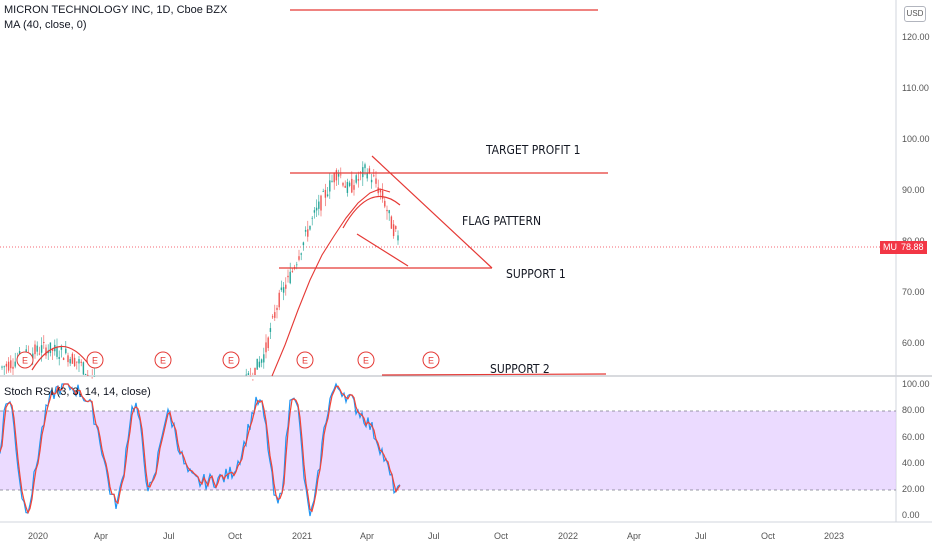 The width and height of the screenshot is (932, 550). I want to click on support-2-label: SUPPORT 2, so click(520, 369).